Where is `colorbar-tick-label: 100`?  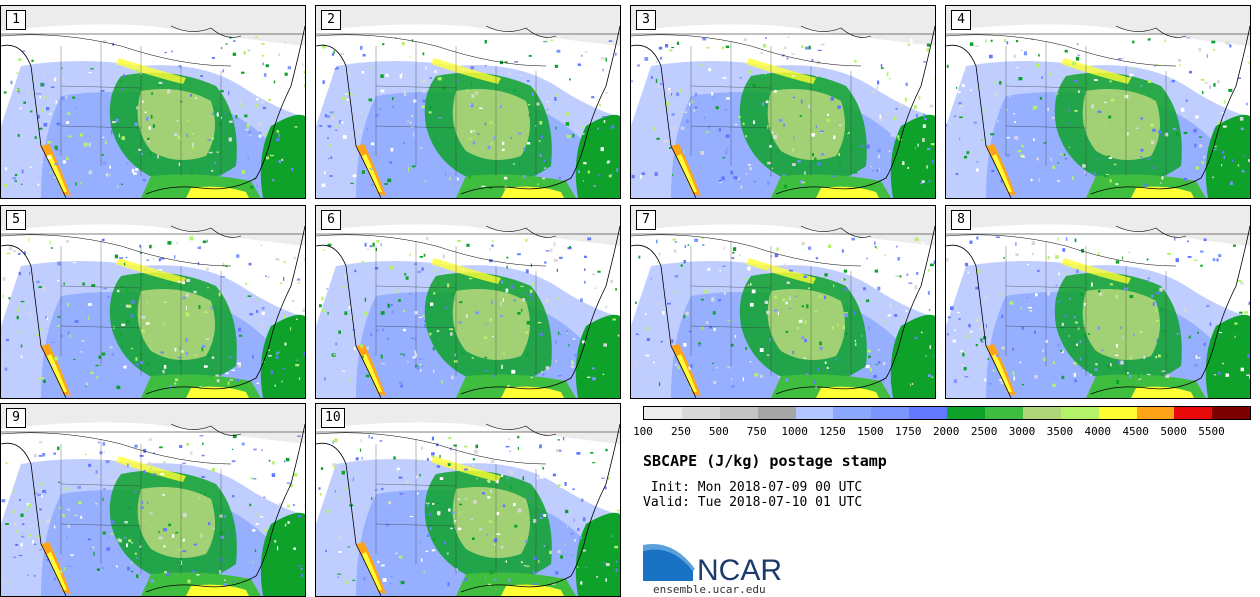 colorbar-tick-label: 100 is located at coordinates (643, 431).